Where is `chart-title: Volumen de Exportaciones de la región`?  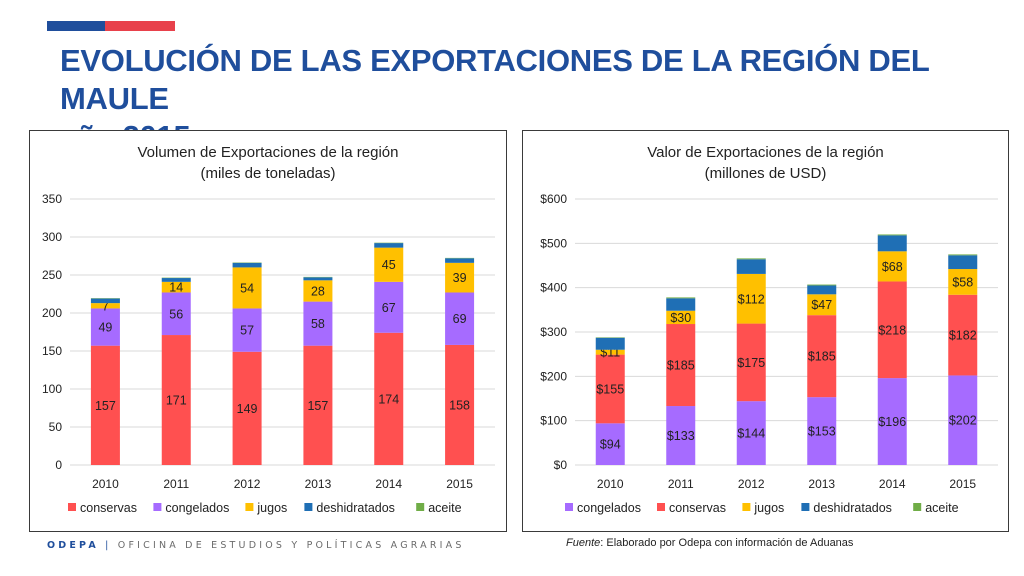 chart-title: Volumen de Exportaciones de la región is located at coordinates (267, 152).